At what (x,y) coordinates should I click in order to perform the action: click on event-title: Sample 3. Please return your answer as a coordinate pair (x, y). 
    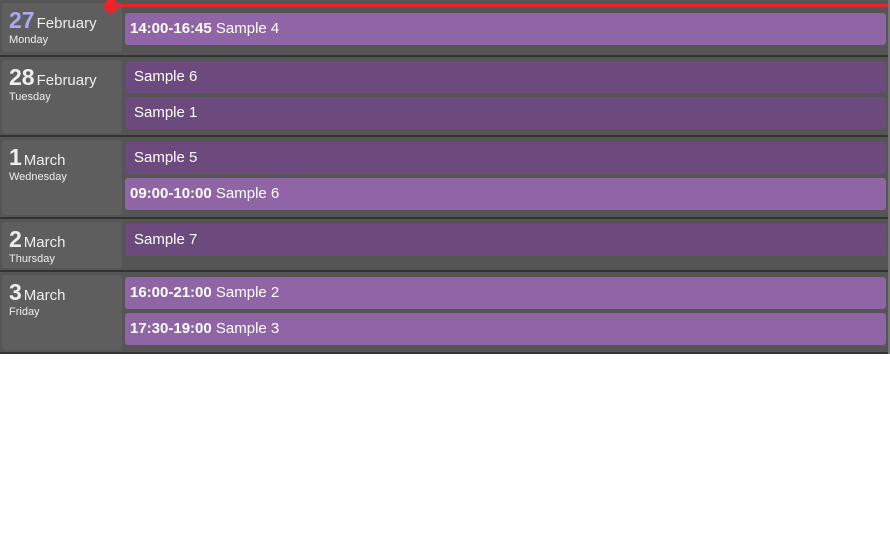
    Looking at the image, I should click on (247, 328).